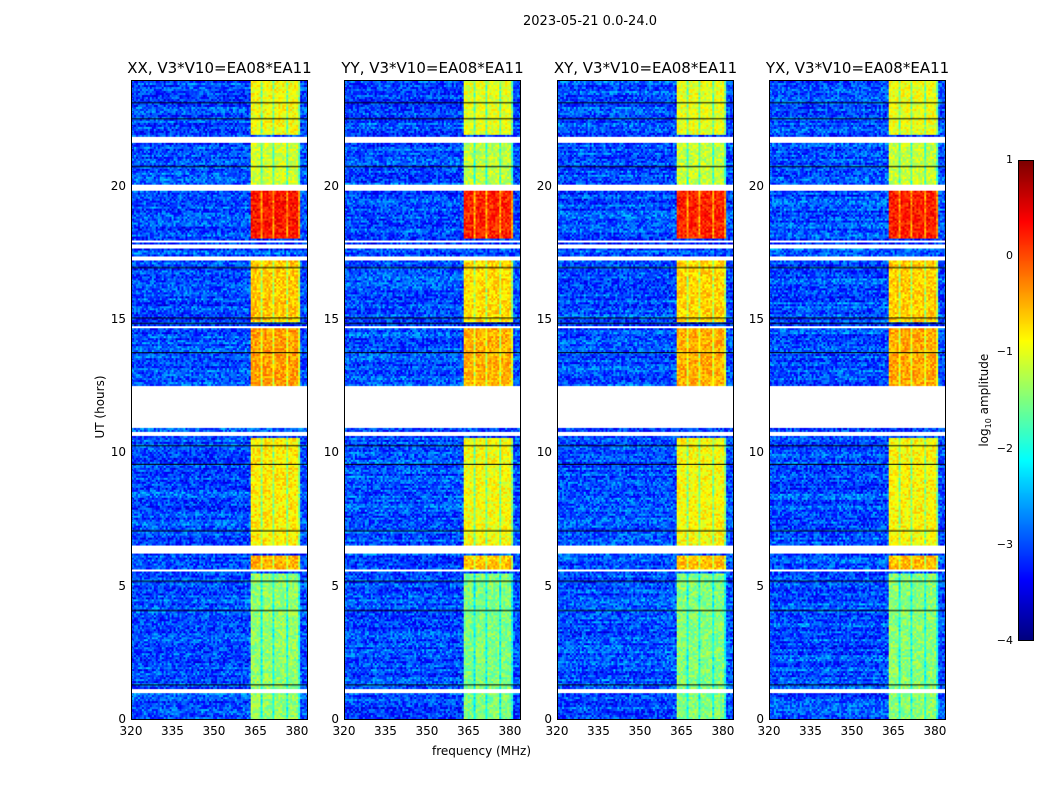 The width and height of the screenshot is (1050, 800). I want to click on colorbar-tick-label: −2, so click(1004, 448).